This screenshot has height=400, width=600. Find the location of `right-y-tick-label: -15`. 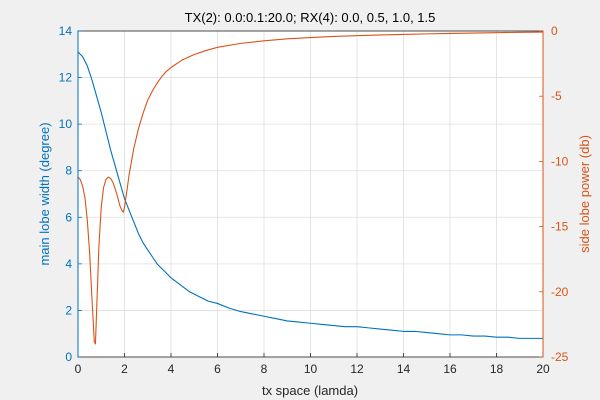

right-y-tick-label: -15 is located at coordinates (560, 227).